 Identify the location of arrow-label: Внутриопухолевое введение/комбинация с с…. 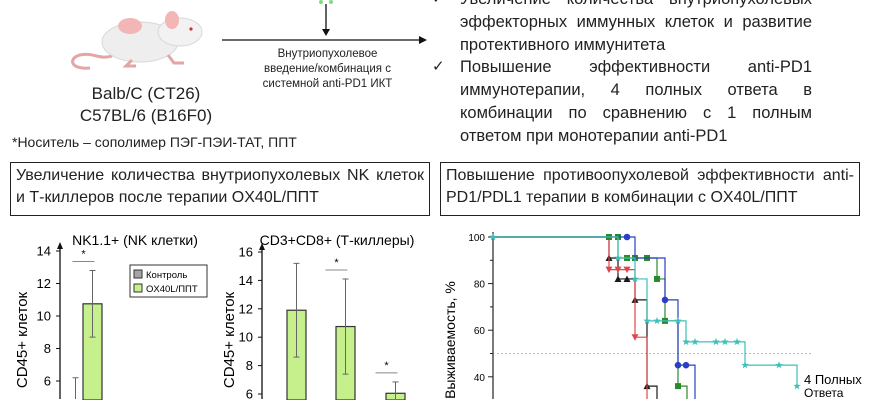
(327, 69).